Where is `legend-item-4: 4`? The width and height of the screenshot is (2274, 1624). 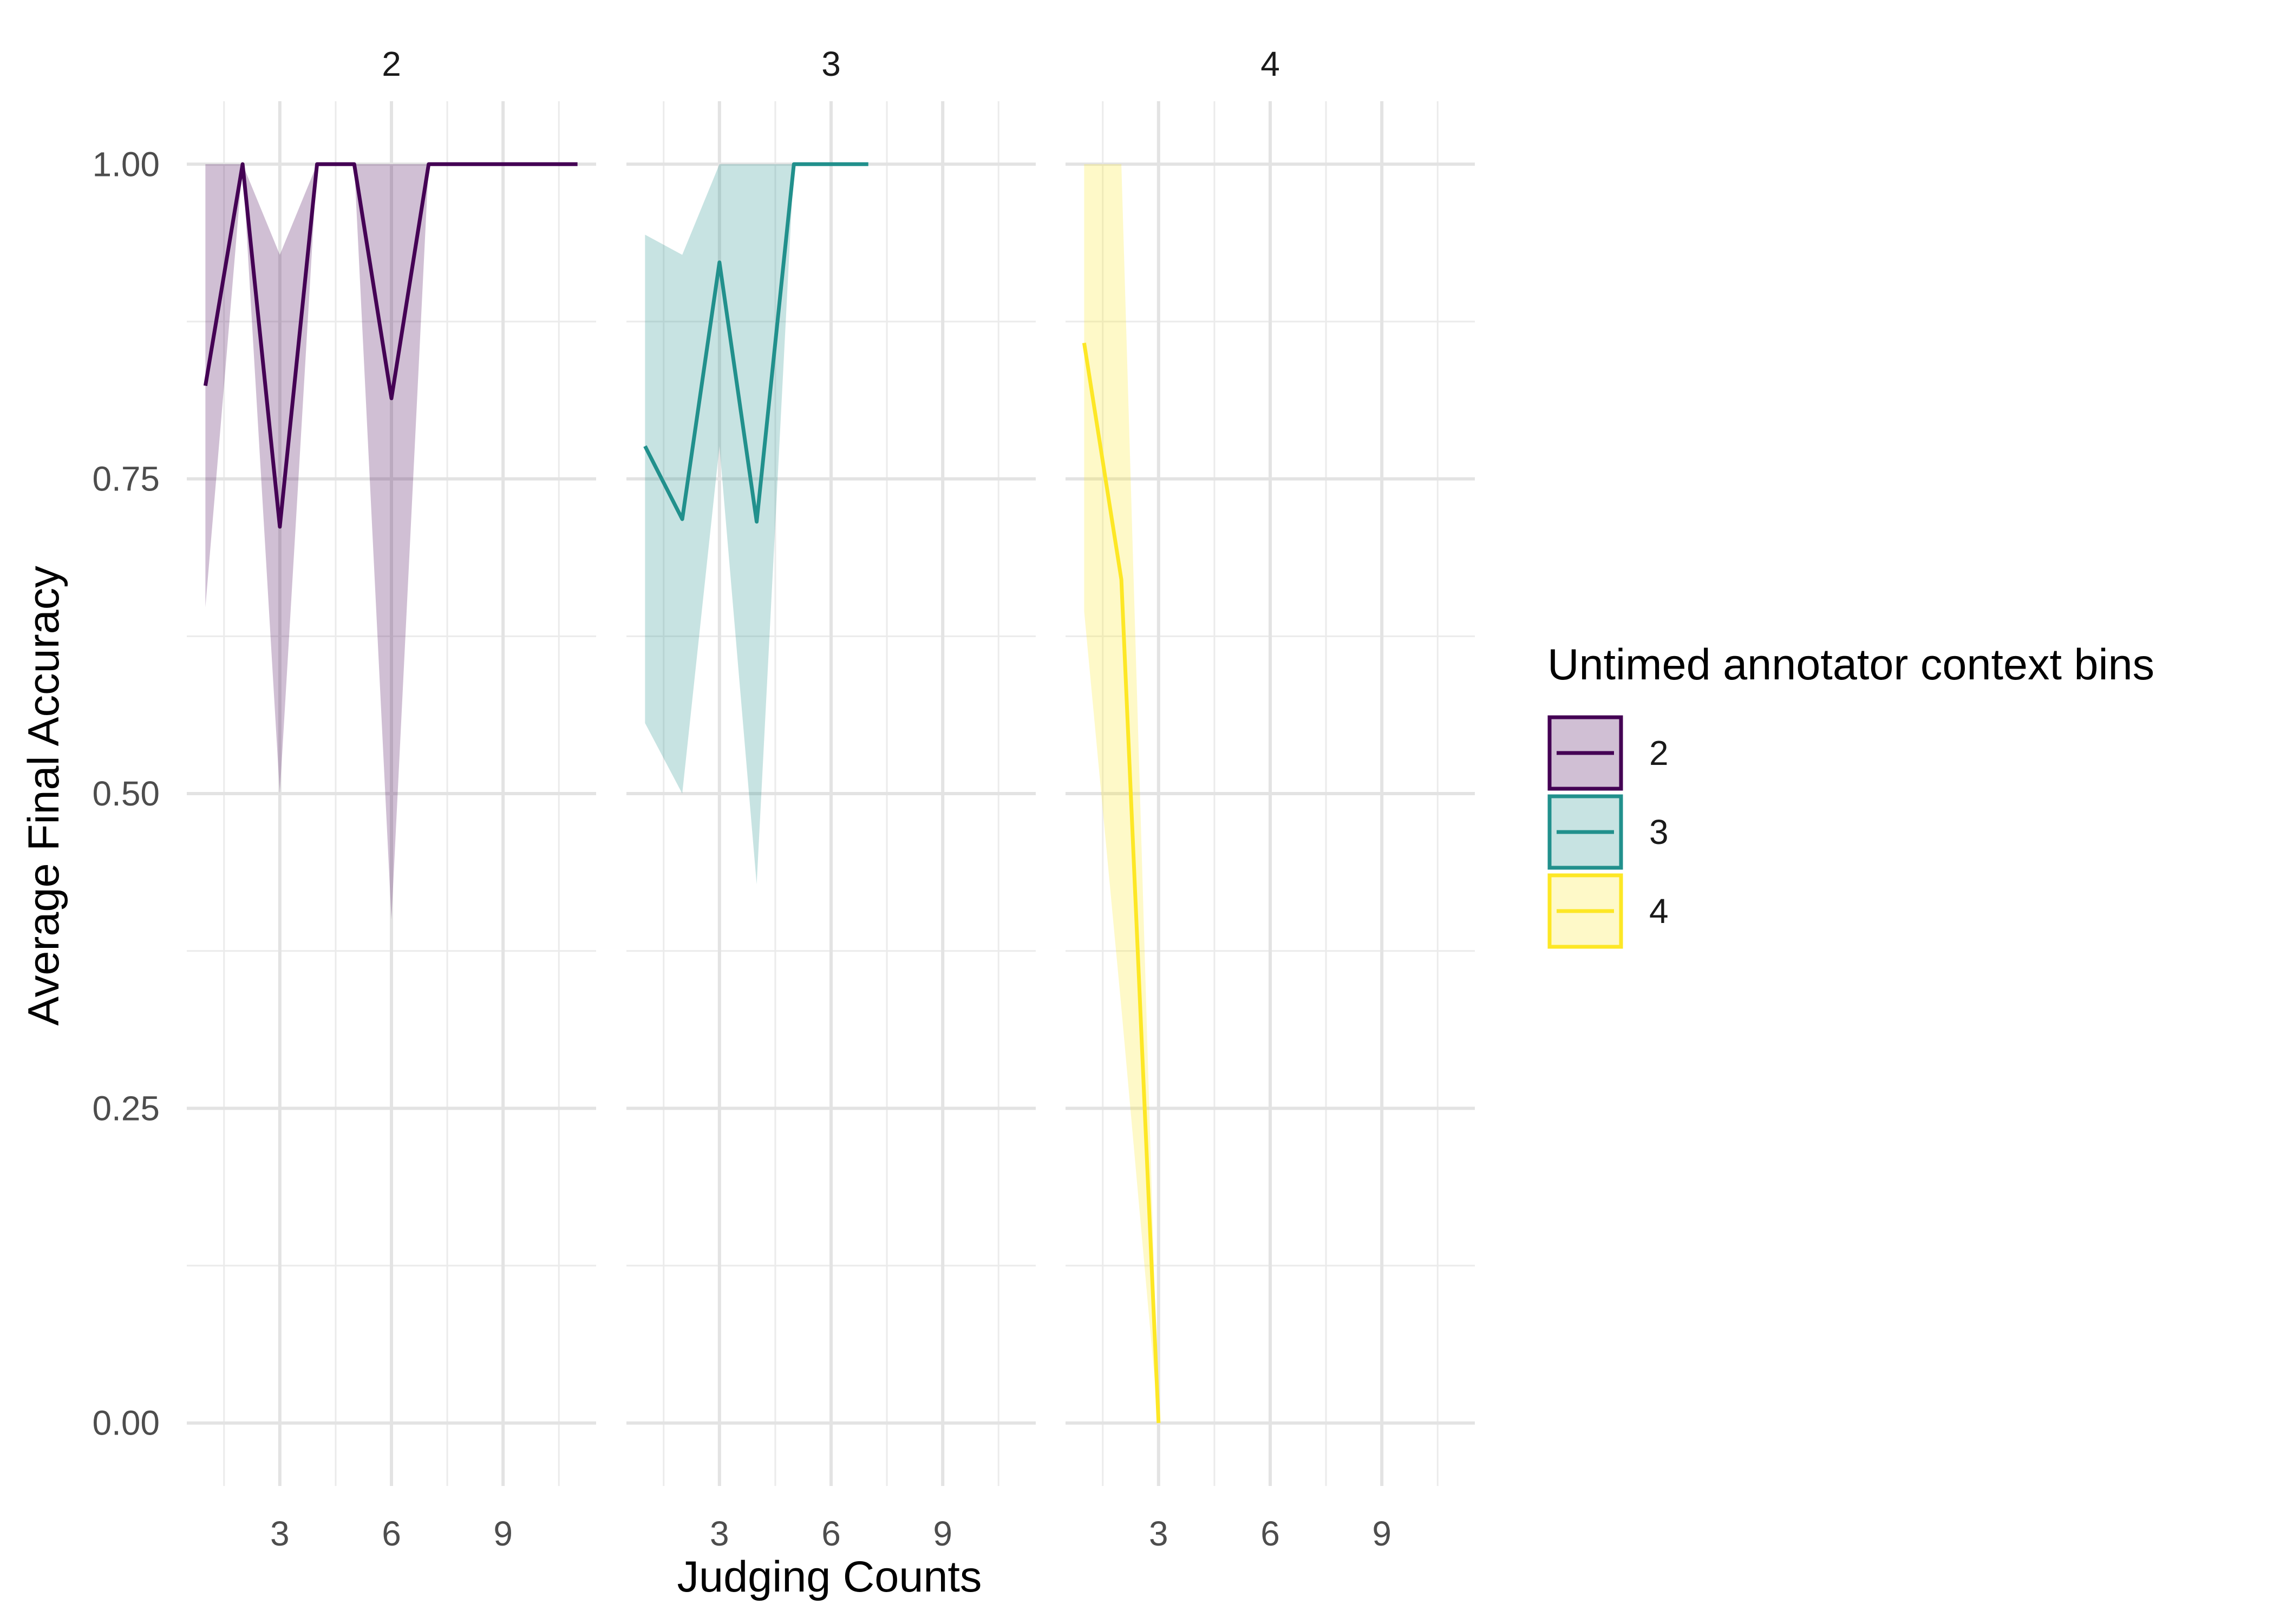 legend-item-4: 4 is located at coordinates (1608, 911).